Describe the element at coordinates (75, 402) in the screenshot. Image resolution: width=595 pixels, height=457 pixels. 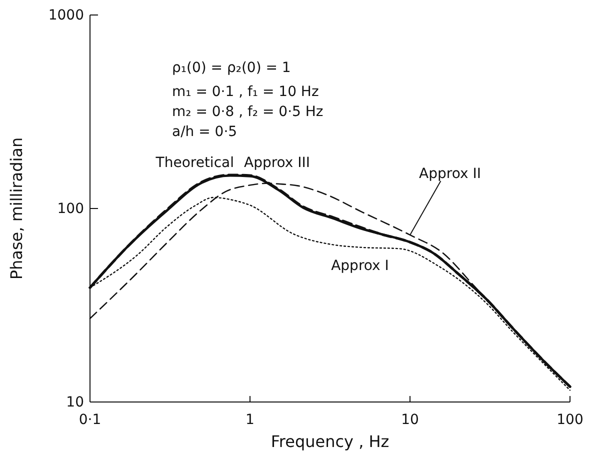
I see `y-tick-label: 10` at that location.